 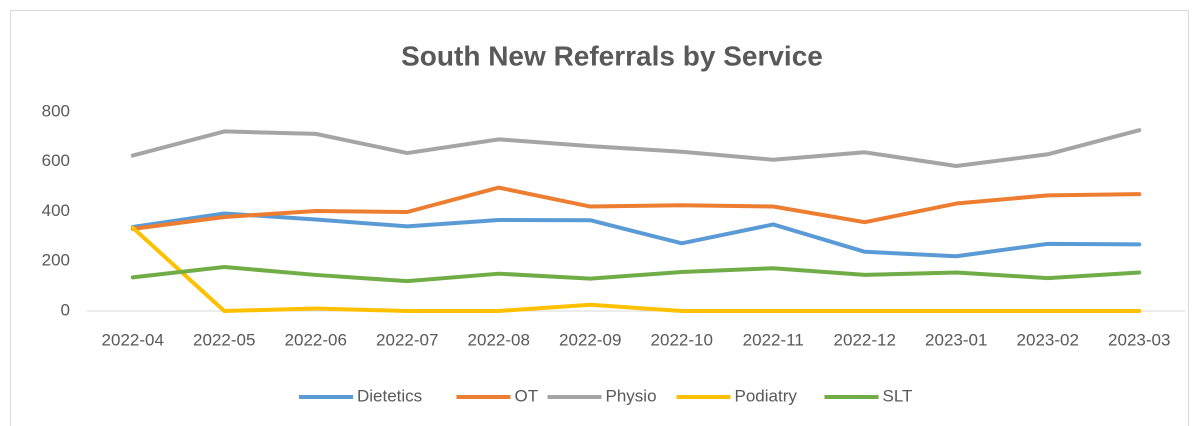 I want to click on x-tick-label: 2022-09, so click(x=590, y=339).